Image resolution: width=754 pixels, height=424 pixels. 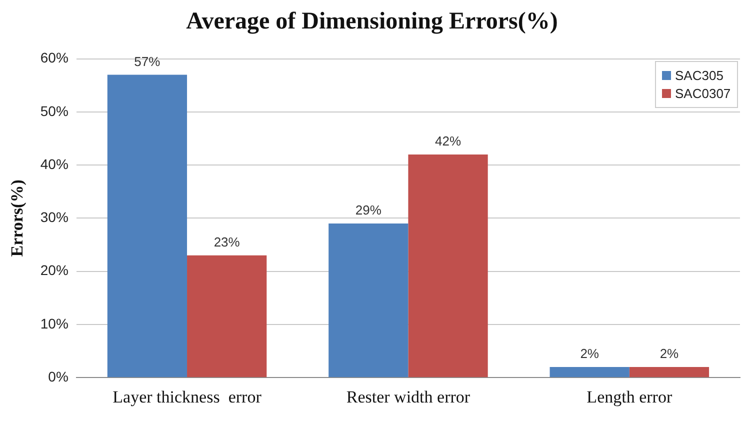 What do you see at coordinates (448, 141) in the screenshot?
I see `data-label: 42%` at bounding box center [448, 141].